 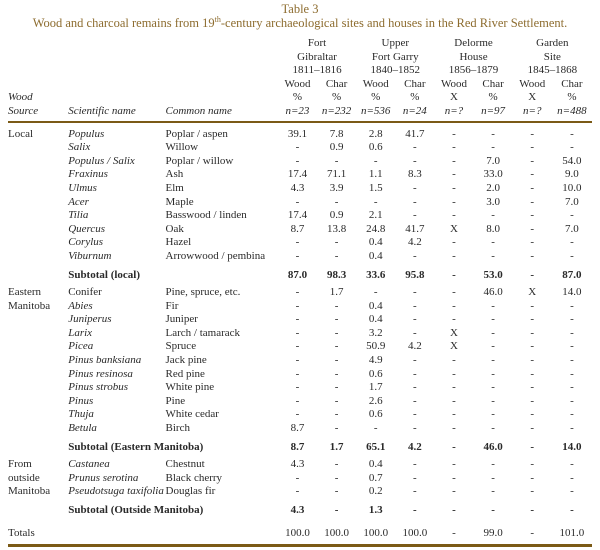 What do you see at coordinates (300, 546) in the screenshot?
I see `table-bottom-rule` at bounding box center [300, 546].